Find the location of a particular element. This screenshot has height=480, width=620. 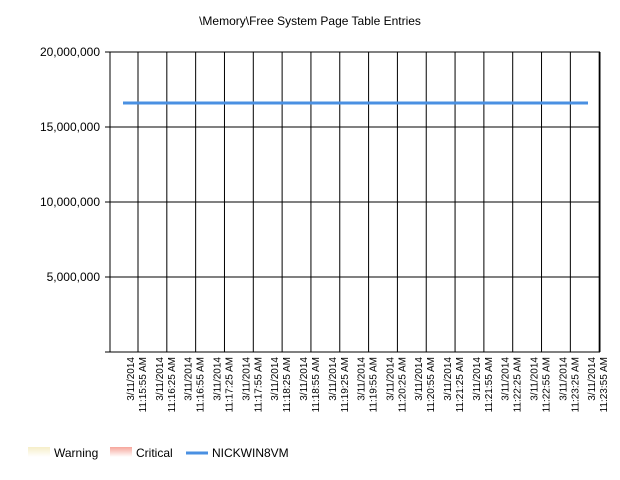

legend: Warning Critical NICKWIN8VM is located at coordinates (158, 453).